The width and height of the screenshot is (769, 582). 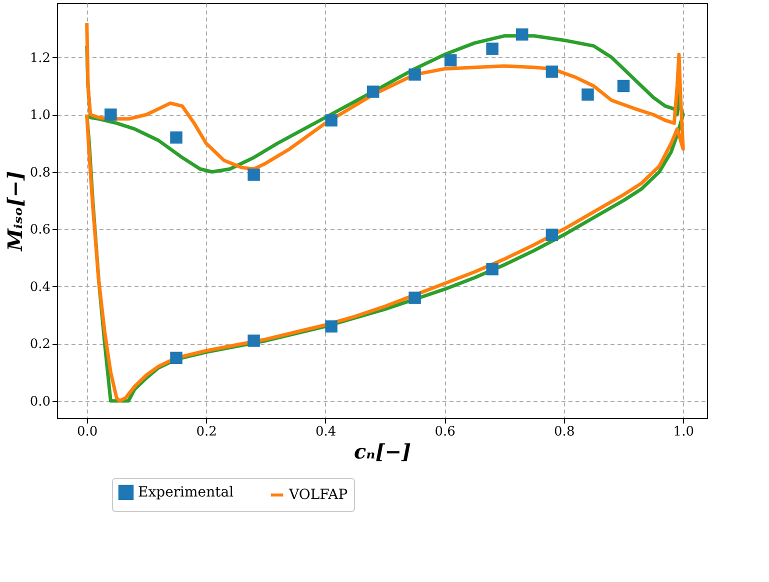 What do you see at coordinates (383, 452) in the screenshot?
I see `x-axis-title: cₙ[−]` at bounding box center [383, 452].